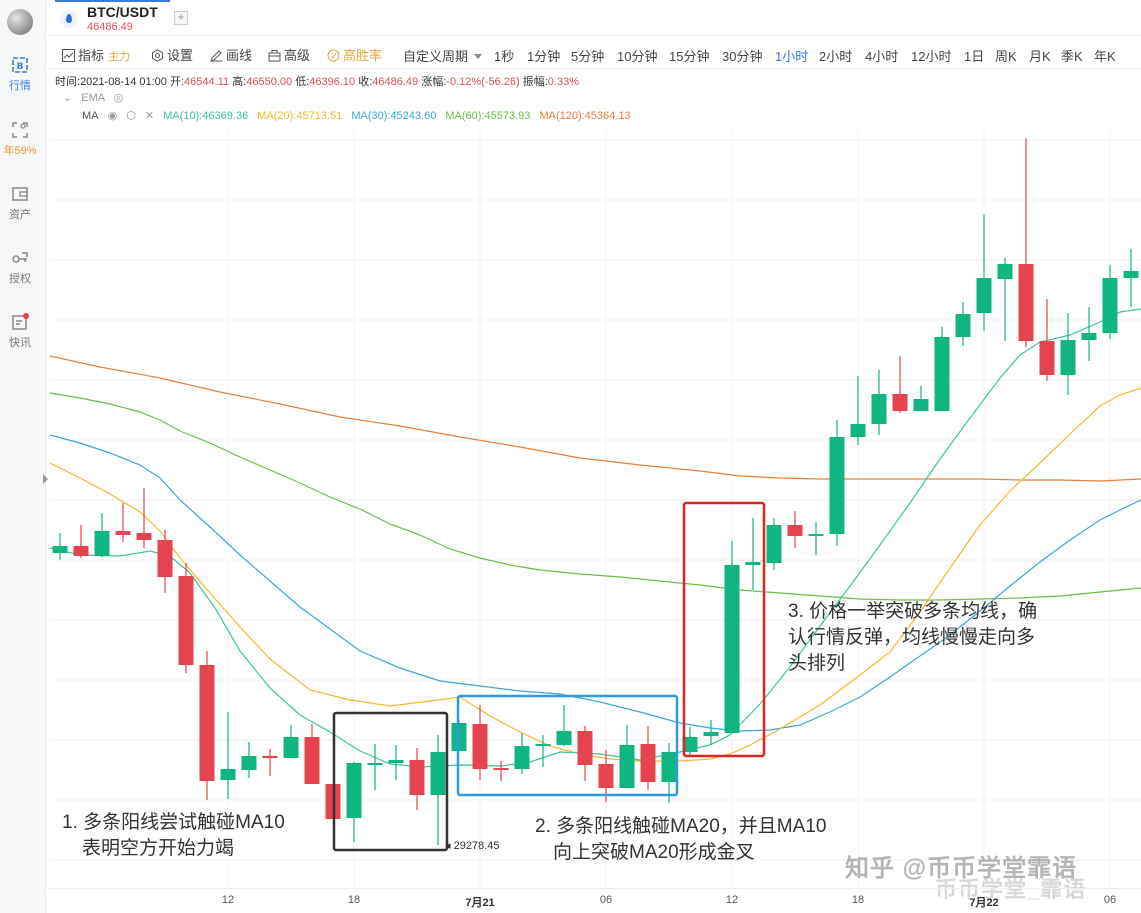 This screenshot has height=913, width=1141. Describe the element at coordinates (1006, 56) in the screenshot. I see `period-week: 周K` at that location.